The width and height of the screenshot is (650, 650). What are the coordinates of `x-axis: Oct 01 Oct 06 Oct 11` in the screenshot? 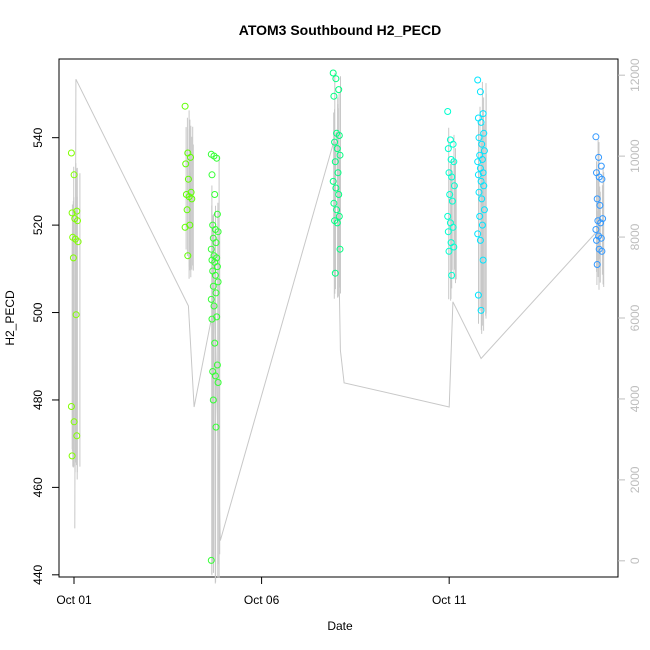 It's located at (261, 592).